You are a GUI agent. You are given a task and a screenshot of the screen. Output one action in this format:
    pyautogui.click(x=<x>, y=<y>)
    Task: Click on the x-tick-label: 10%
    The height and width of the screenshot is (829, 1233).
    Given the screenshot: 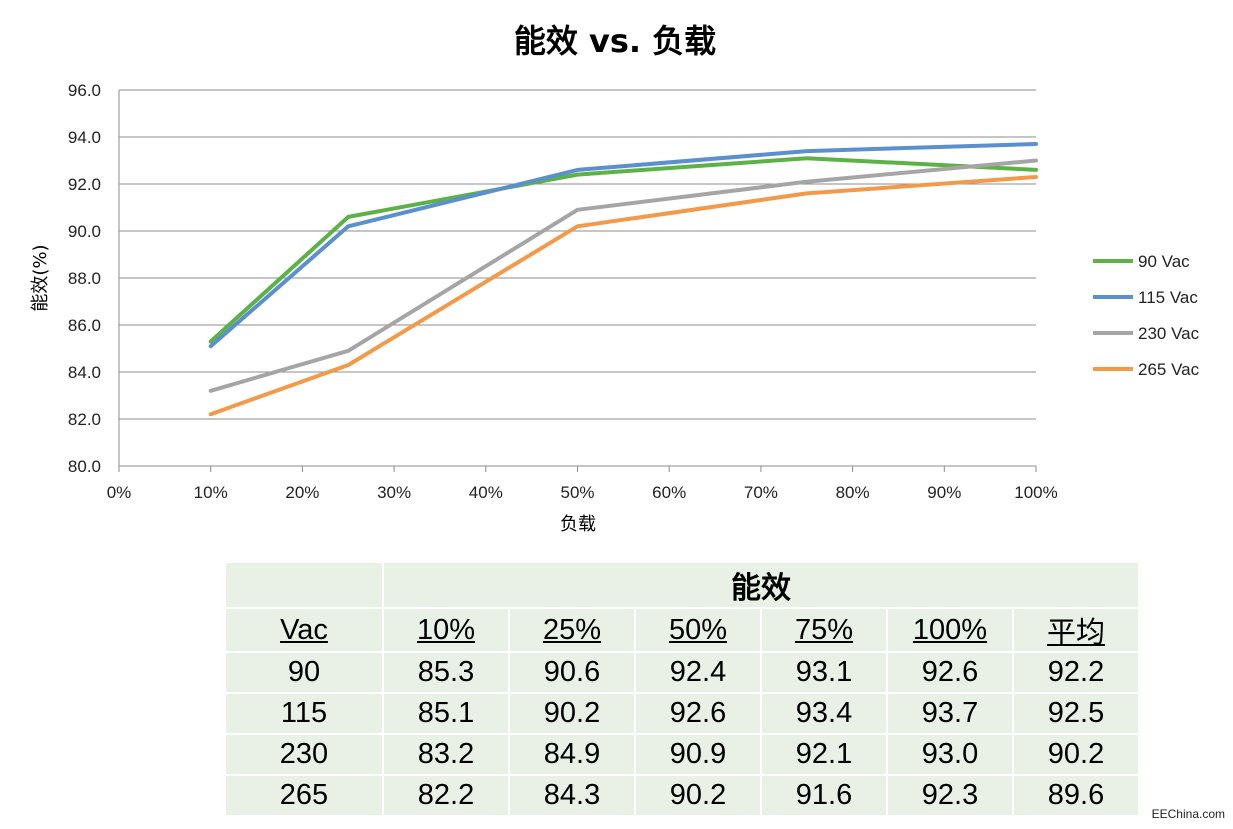 What is the action you would take?
    pyautogui.click(x=211, y=492)
    